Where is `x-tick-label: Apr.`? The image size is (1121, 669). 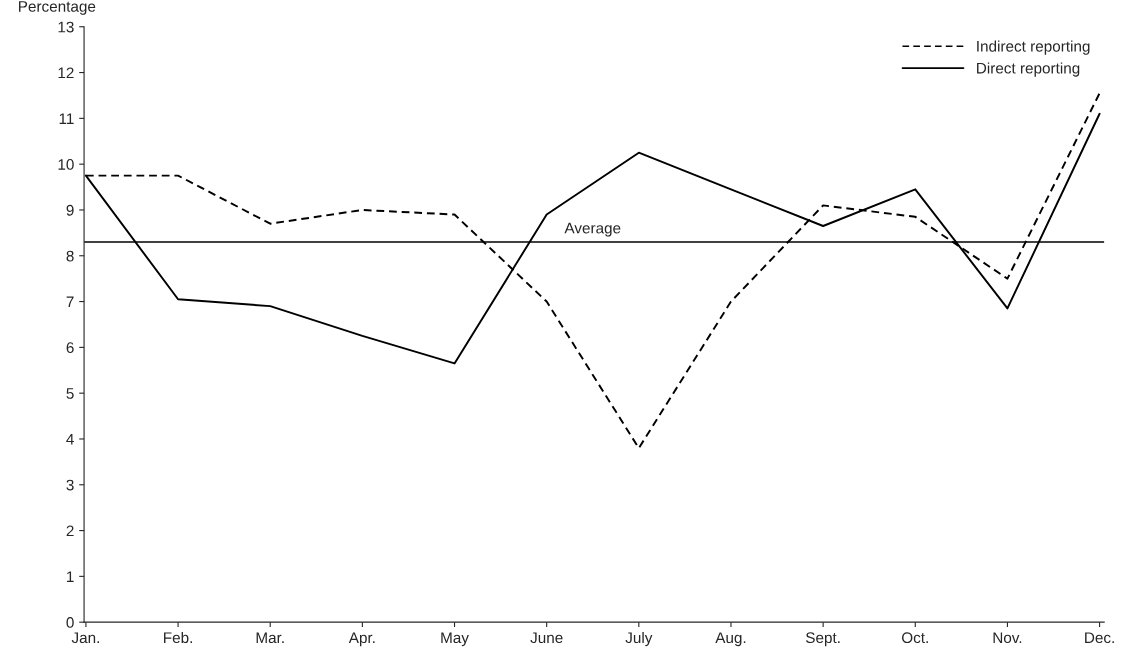 x-tick-label: Apr. is located at coordinates (361, 639).